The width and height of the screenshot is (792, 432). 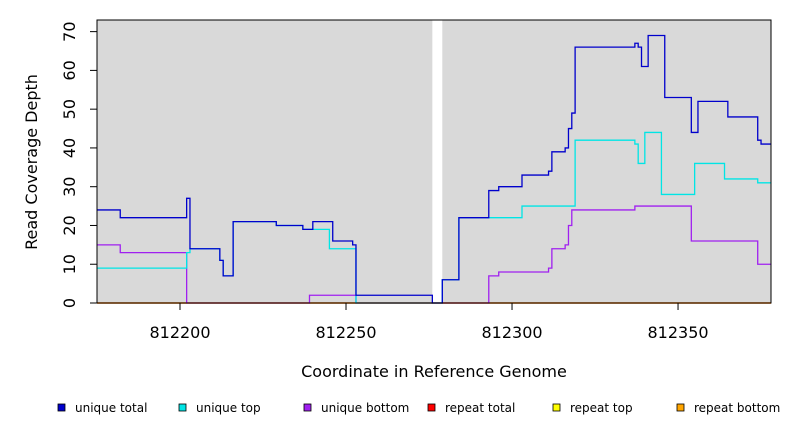 I want to click on legend-label-unique-top: unique top, so click(x=228, y=408).